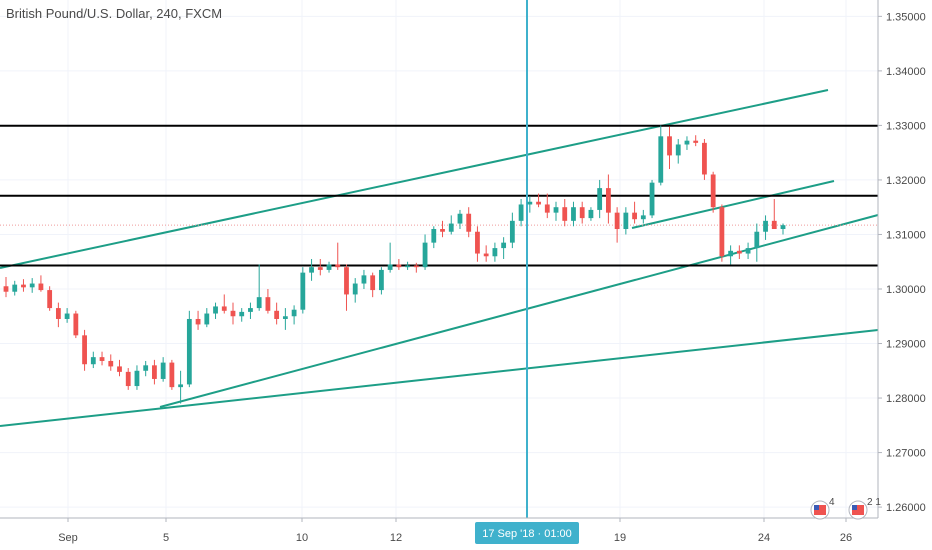 Image resolution: width=932 pixels, height=550 pixels. I want to click on price-axis, so click(905, 275).